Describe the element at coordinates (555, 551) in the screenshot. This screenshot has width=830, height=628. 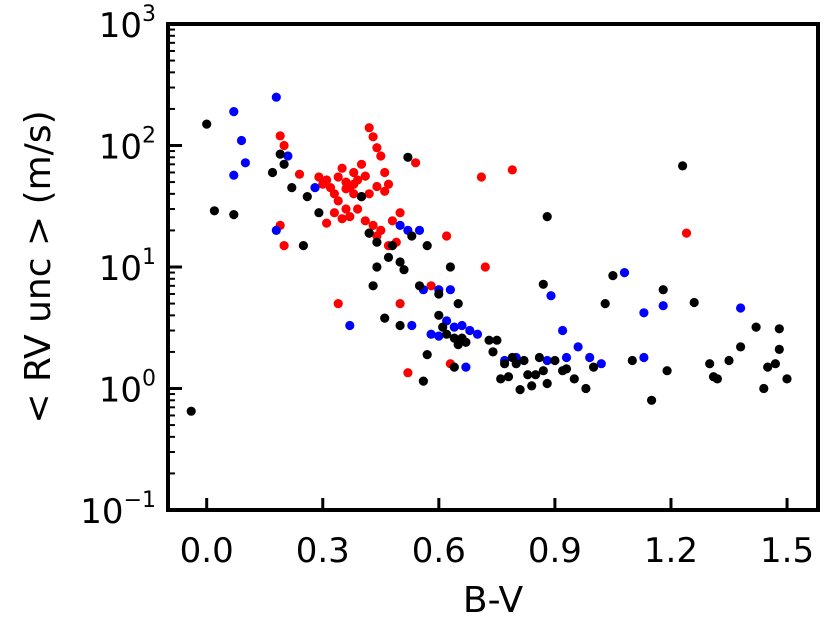
I see `x-tick-label: 0.9` at that location.